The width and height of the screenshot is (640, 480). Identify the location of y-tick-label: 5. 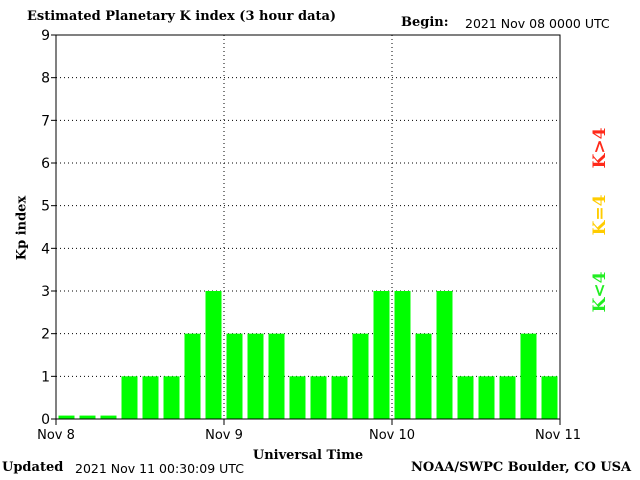
(45, 207).